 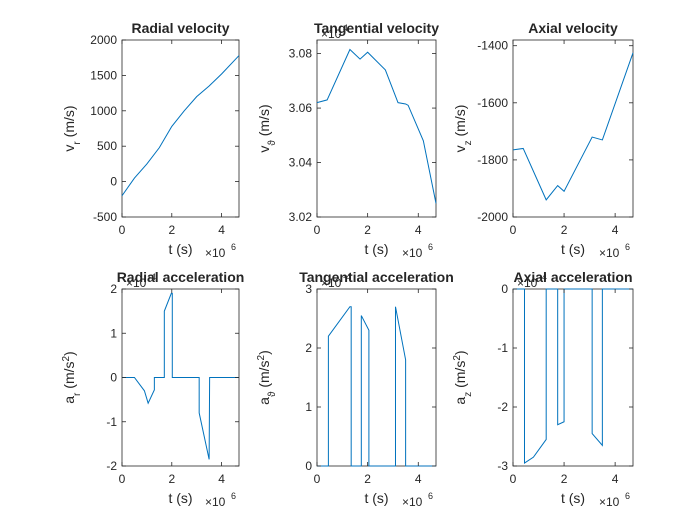 I want to click on y-tick-label: 3.06, so click(x=301, y=108).